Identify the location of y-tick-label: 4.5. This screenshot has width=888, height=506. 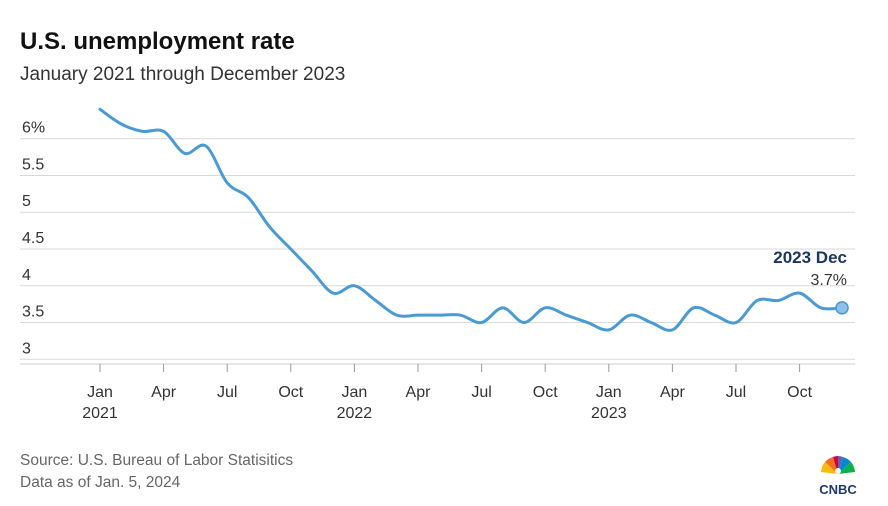
(33, 238).